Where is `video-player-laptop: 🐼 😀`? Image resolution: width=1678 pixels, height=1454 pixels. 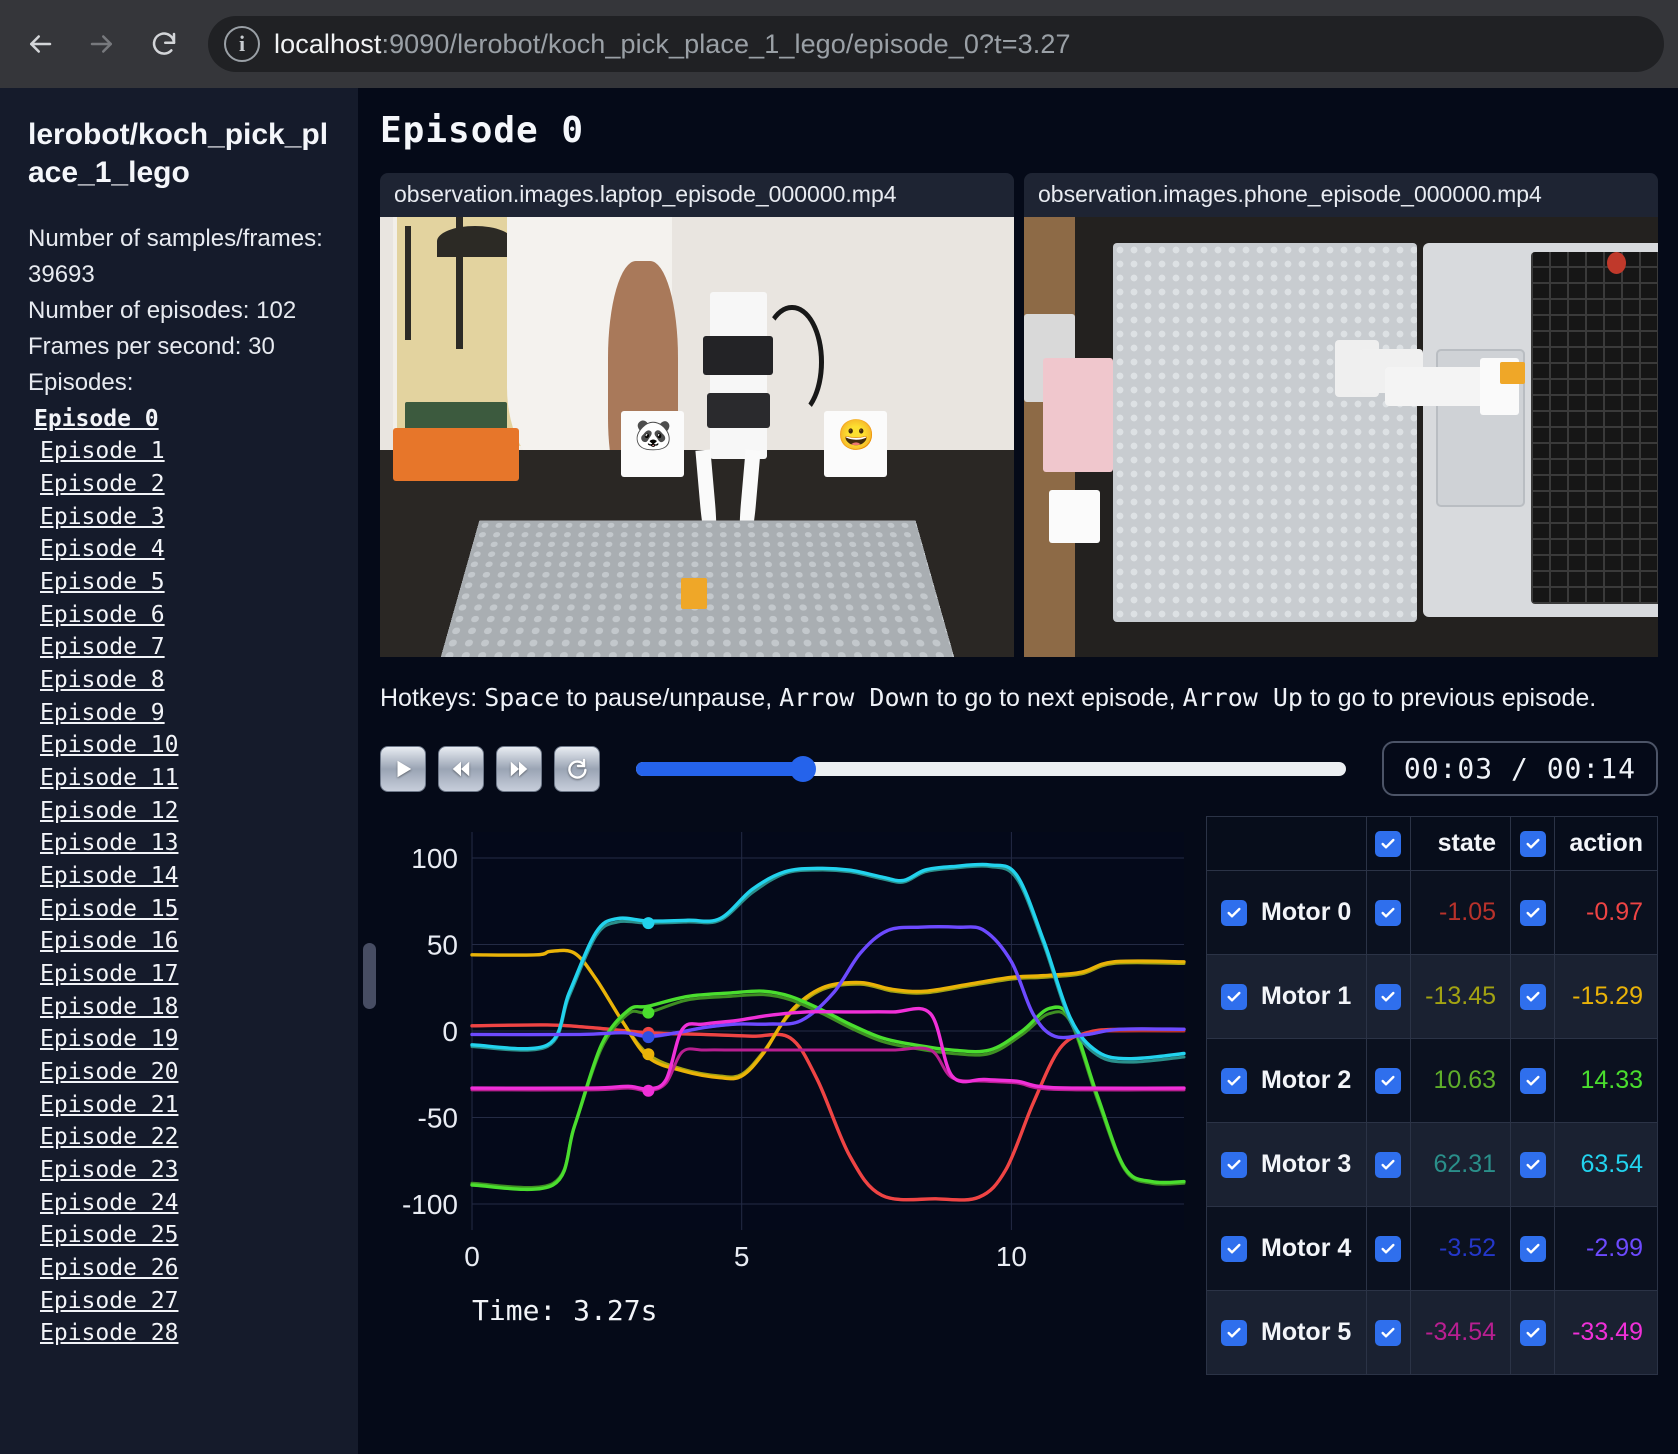
video-player-laptop: 🐼 😀 is located at coordinates (697, 437).